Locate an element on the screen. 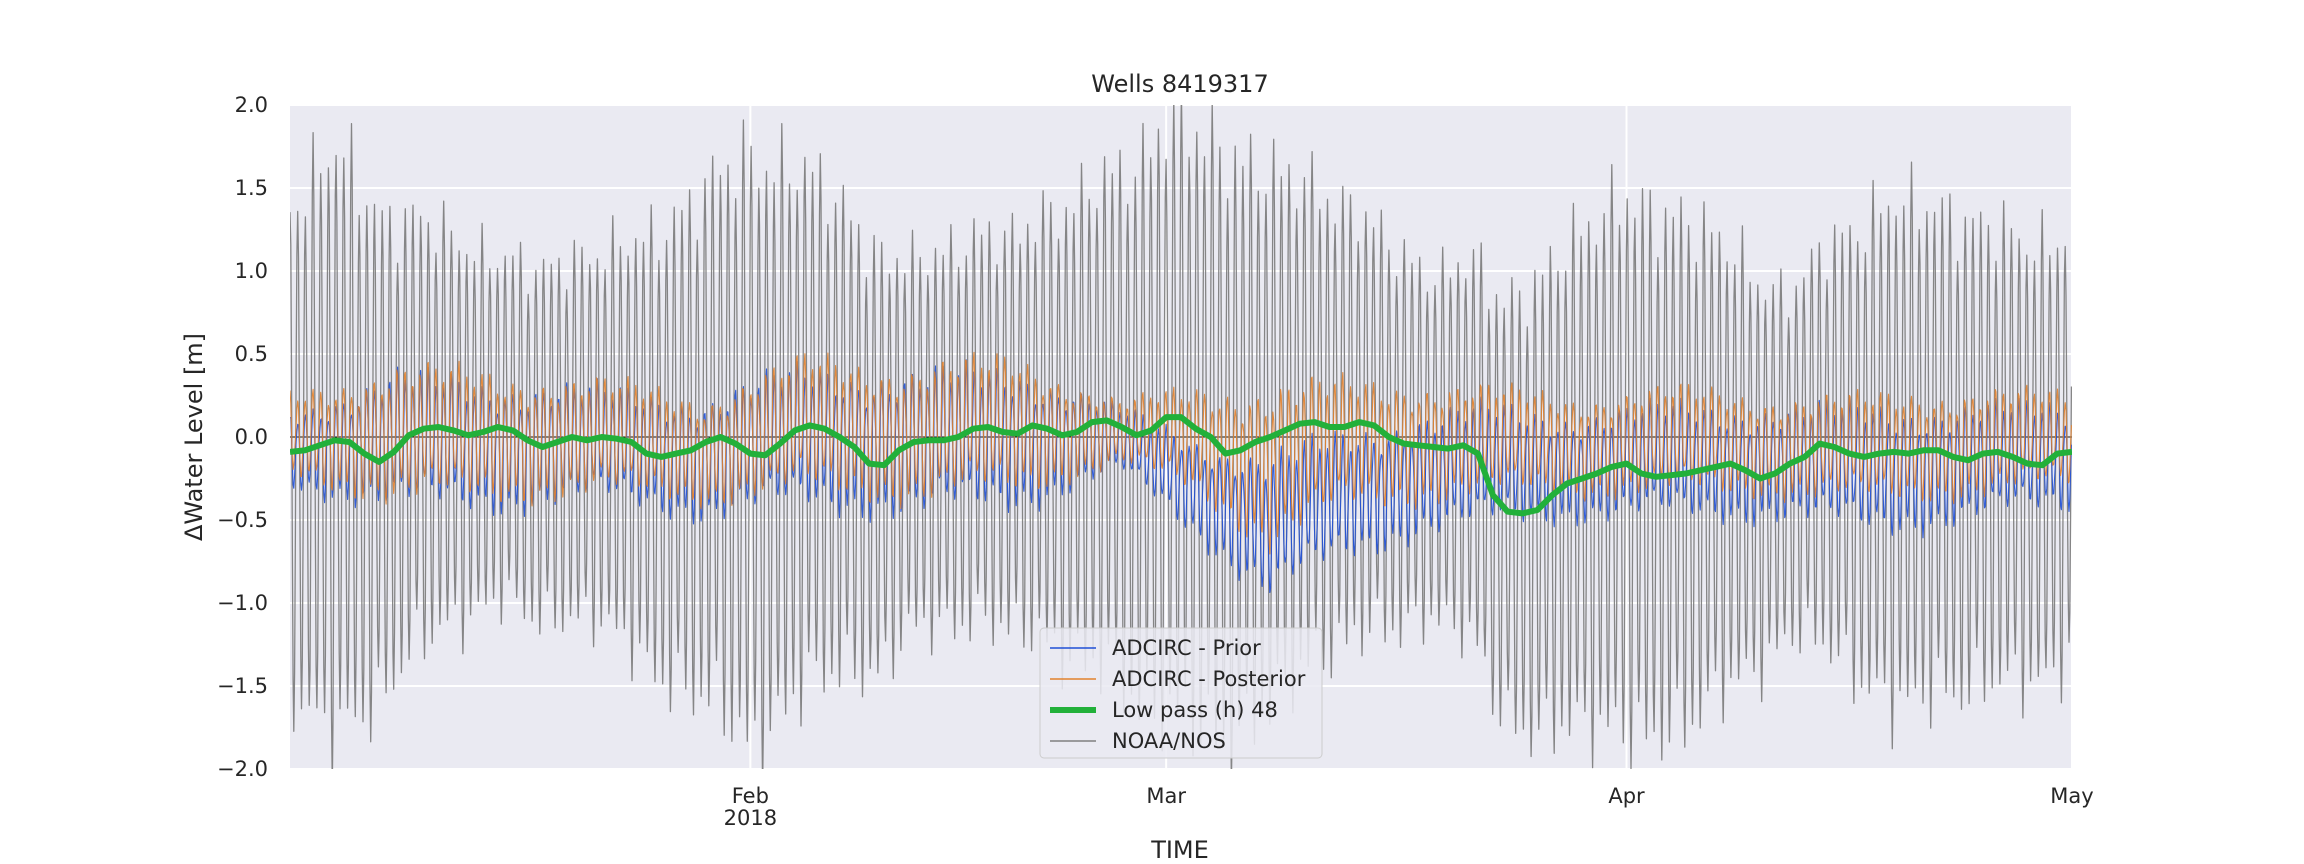 This screenshot has width=2304, height=864. y-axis-ticks: −2.0 −1.5 −1.0 −0.5 0.0 0.5 1.0 1.5 2.0 is located at coordinates (242, 437).